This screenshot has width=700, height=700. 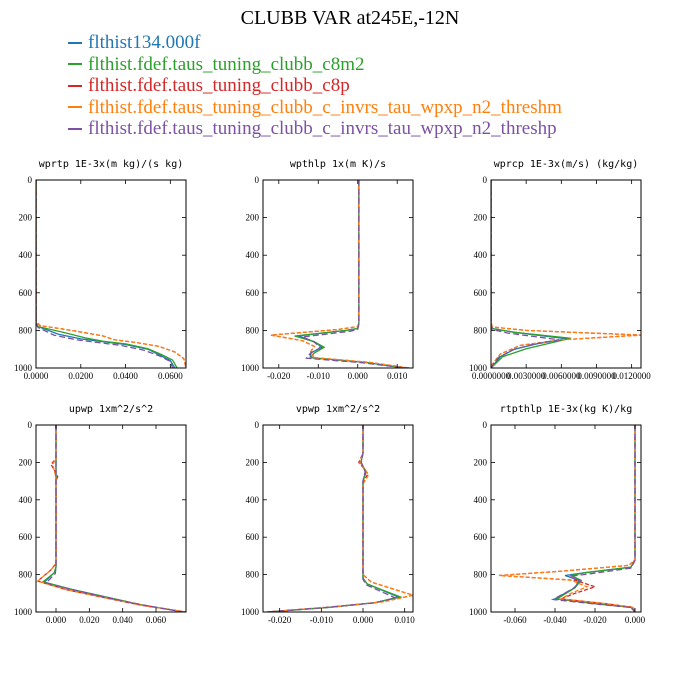 I want to click on x-tick-label: 0.010, so click(x=405, y=620).